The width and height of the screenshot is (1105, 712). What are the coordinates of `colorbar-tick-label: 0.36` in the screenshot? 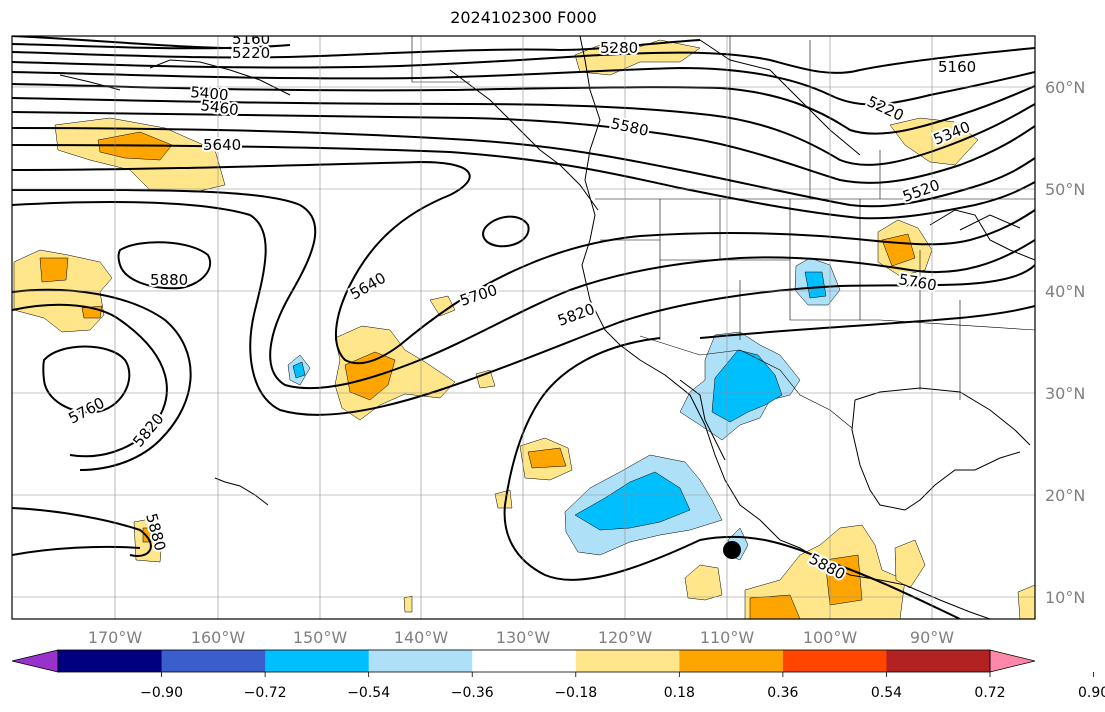 It's located at (782, 693).